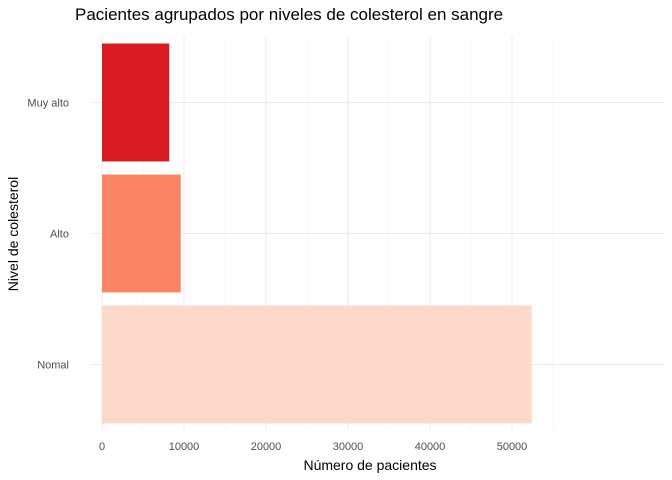  Describe the element at coordinates (48, 235) in the screenshot. I see `y-tick-labels: Nomal Alto Muy alto` at that location.